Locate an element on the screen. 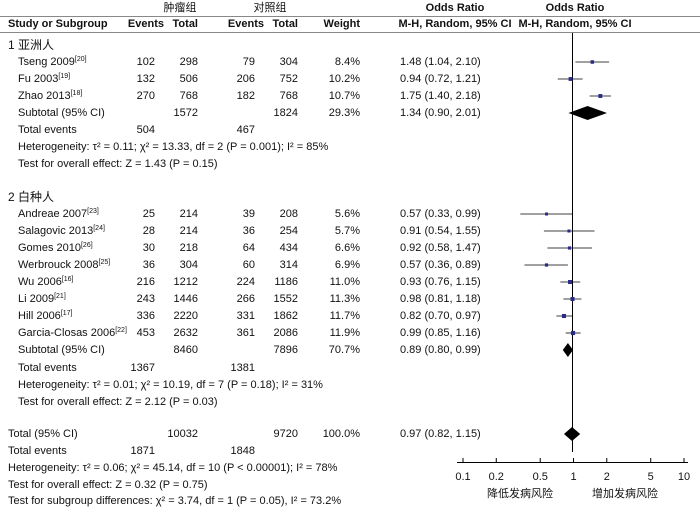 The height and width of the screenshot is (509, 700). total1-cell: 1446 is located at coordinates (185, 299).